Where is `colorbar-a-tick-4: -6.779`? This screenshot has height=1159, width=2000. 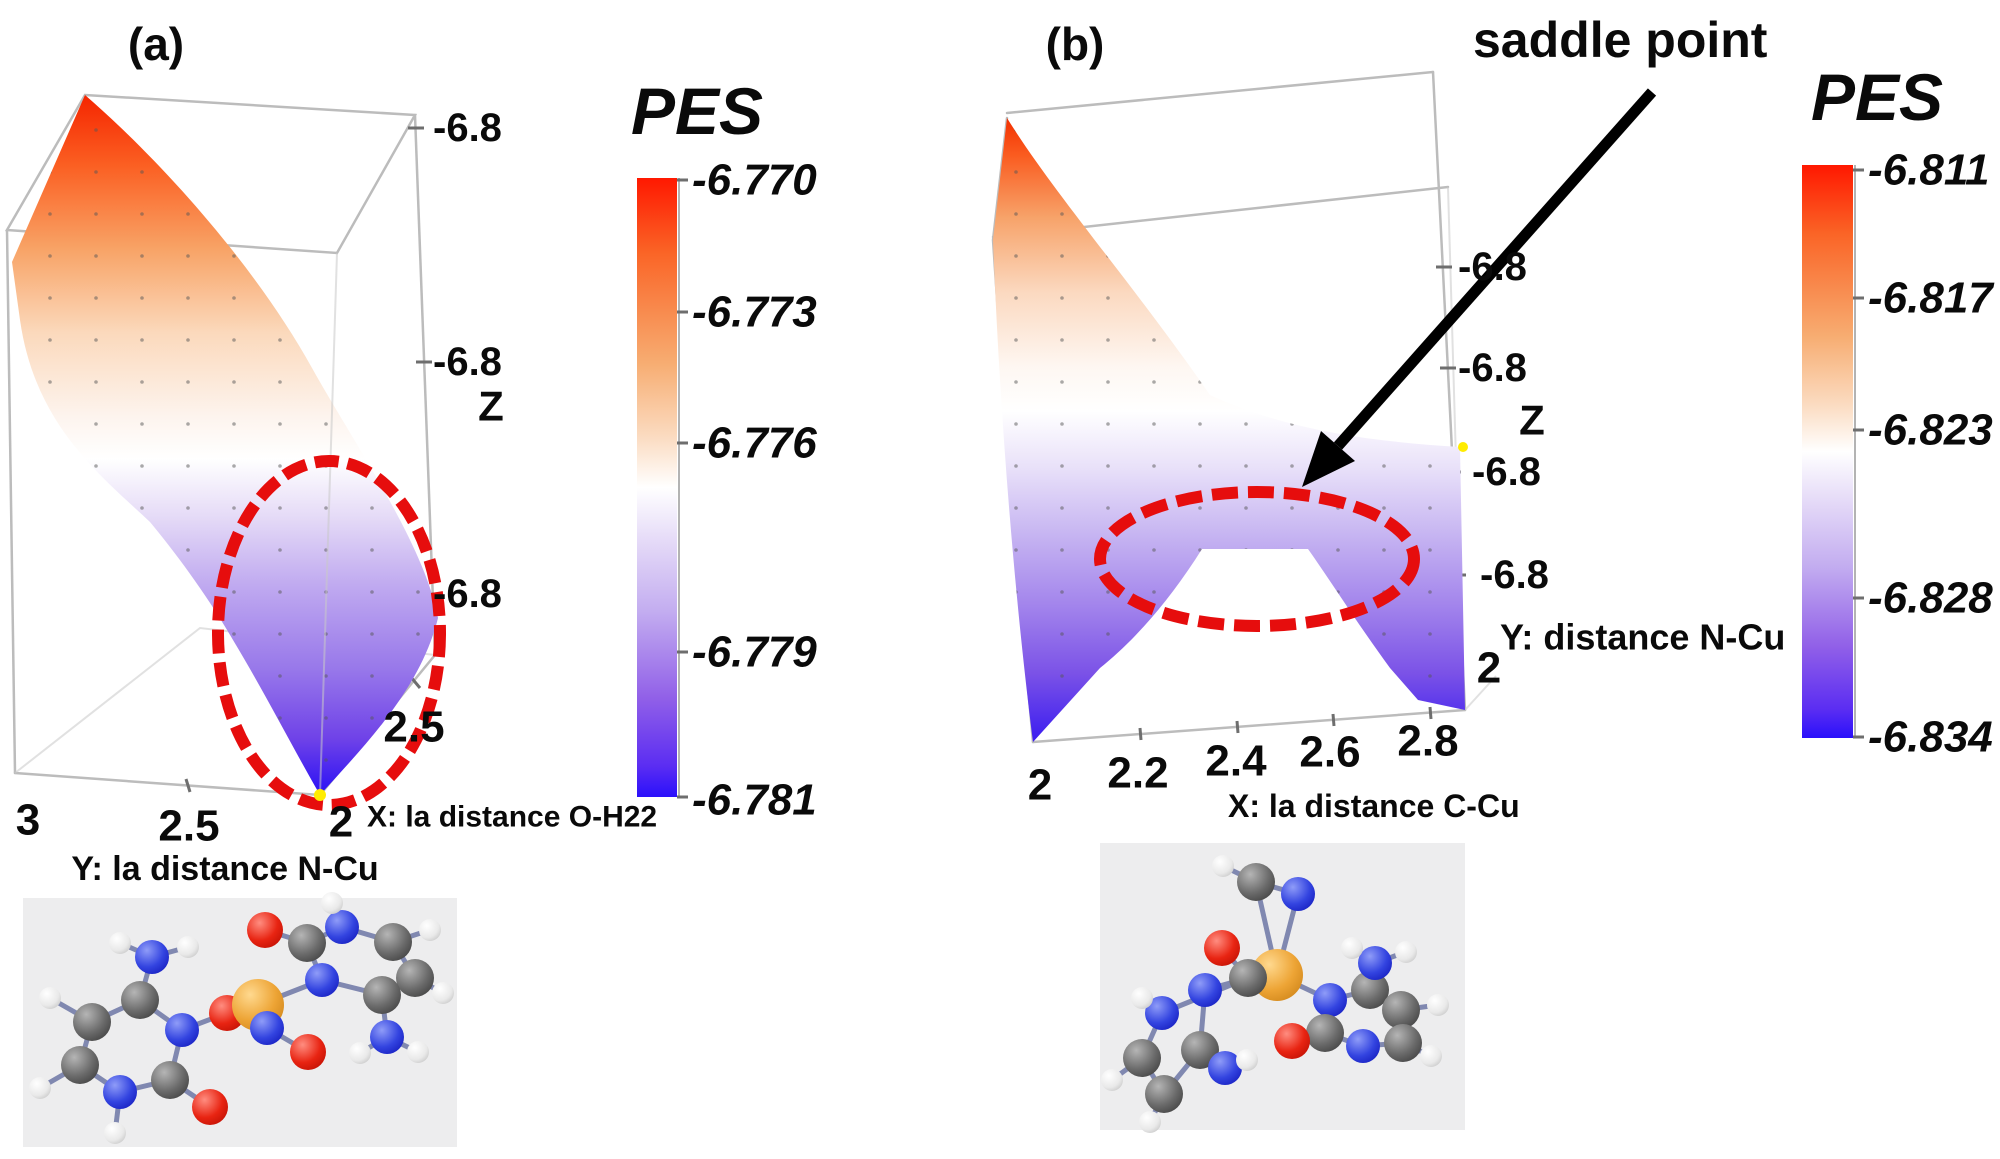 colorbar-a-tick-4: -6.779 is located at coordinates (754, 652).